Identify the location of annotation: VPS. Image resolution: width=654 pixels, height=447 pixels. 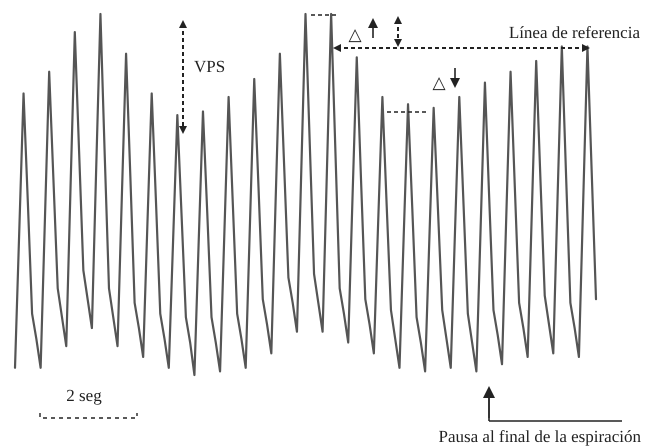
(210, 66).